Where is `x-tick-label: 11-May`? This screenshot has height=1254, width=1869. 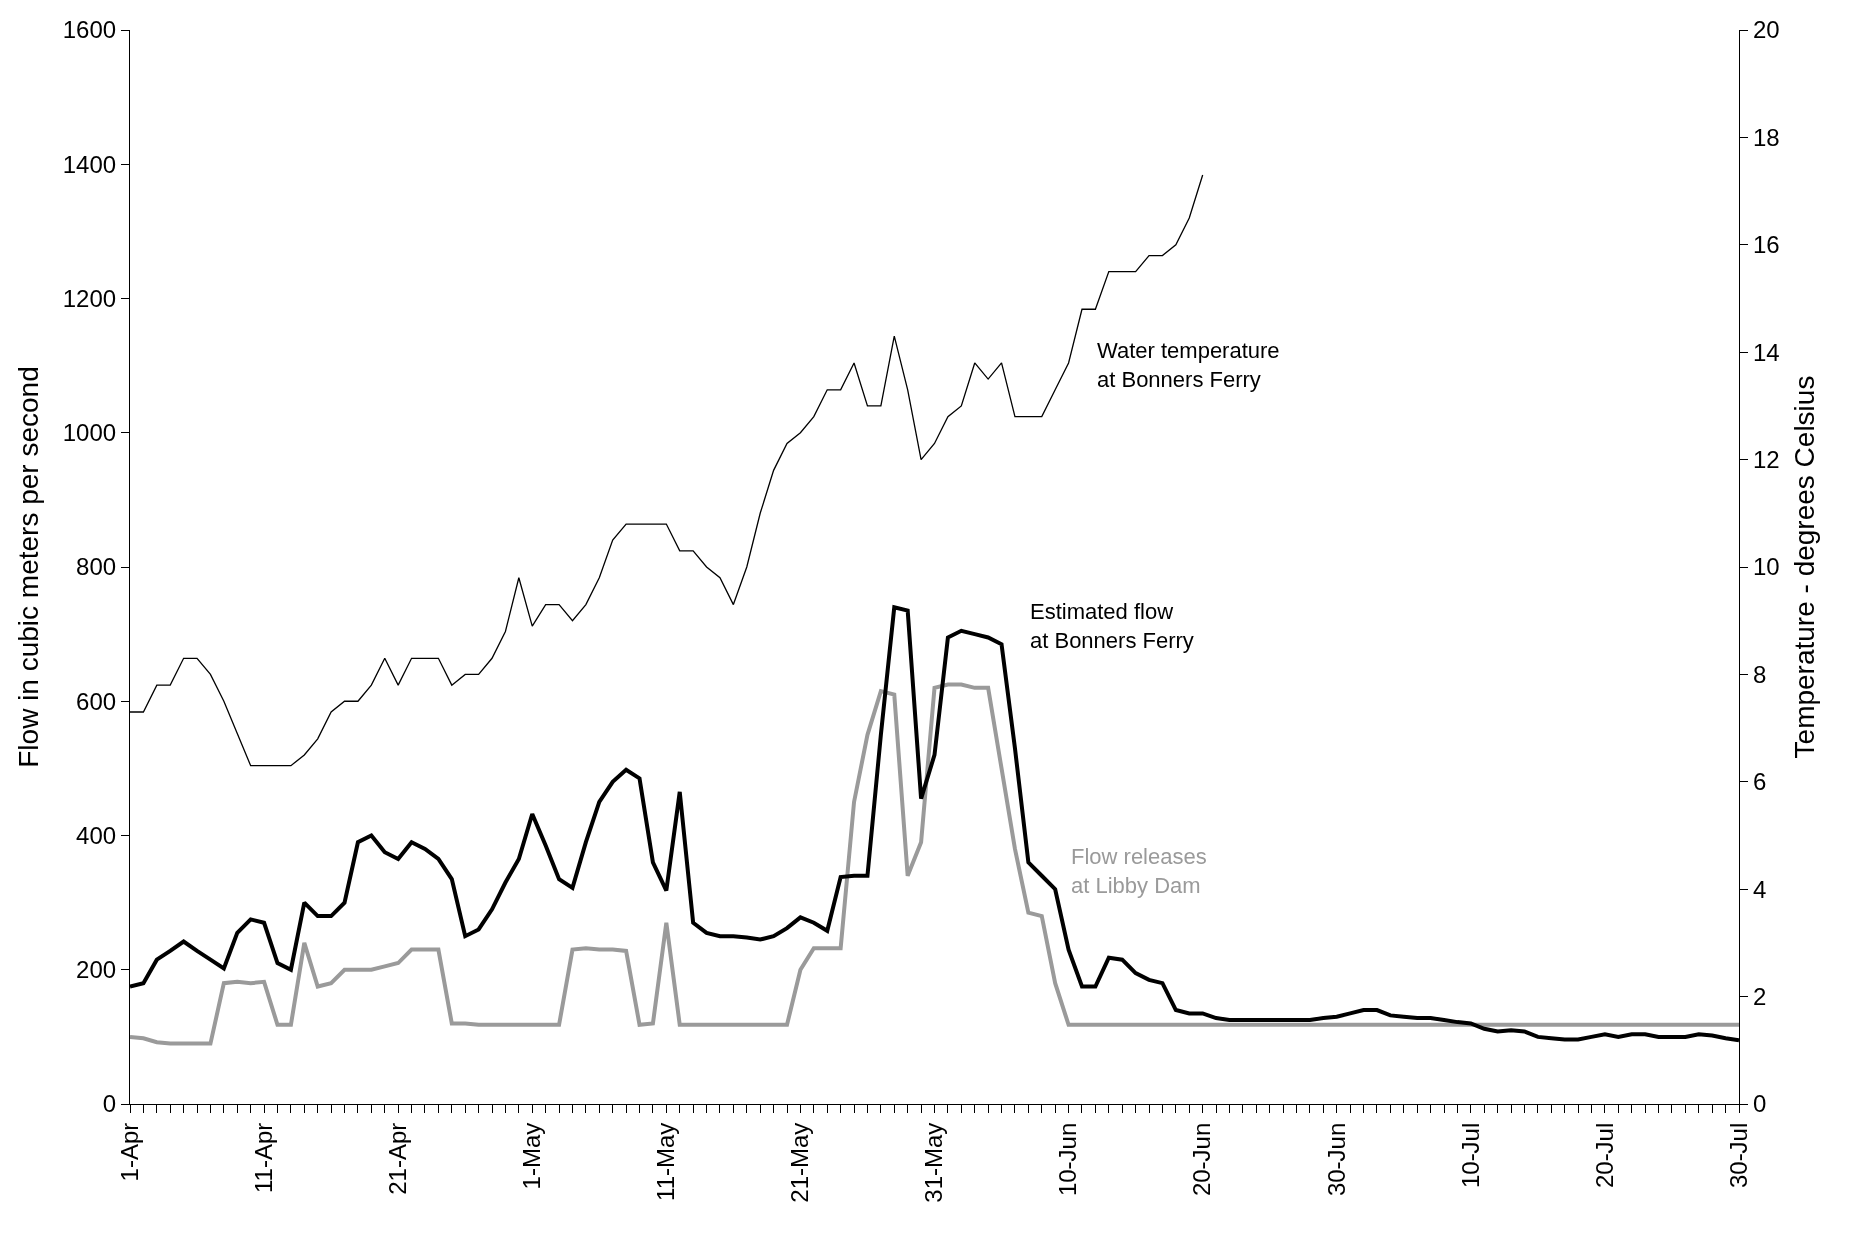 x-tick-label: 11-May is located at coordinates (666, 1161).